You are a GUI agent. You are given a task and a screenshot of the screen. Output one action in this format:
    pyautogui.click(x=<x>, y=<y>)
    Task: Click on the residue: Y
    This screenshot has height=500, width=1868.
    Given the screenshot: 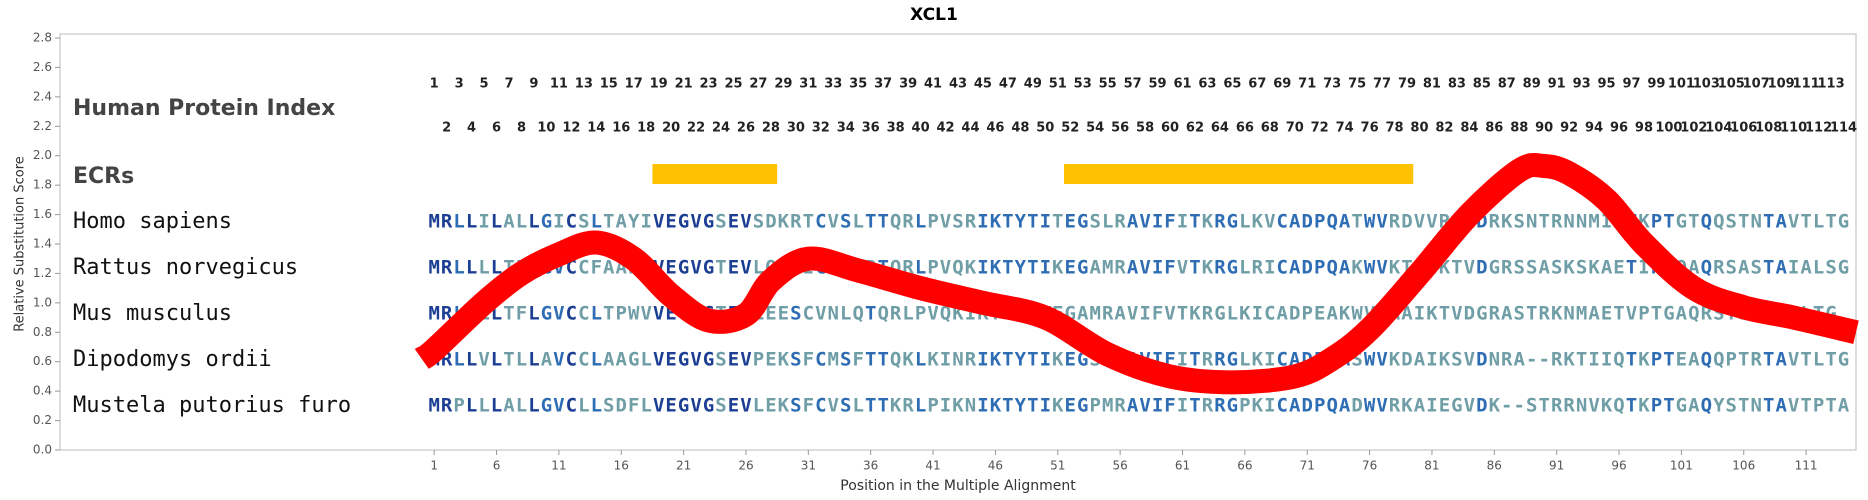 What is the action you would take?
    pyautogui.click(x=1021, y=222)
    